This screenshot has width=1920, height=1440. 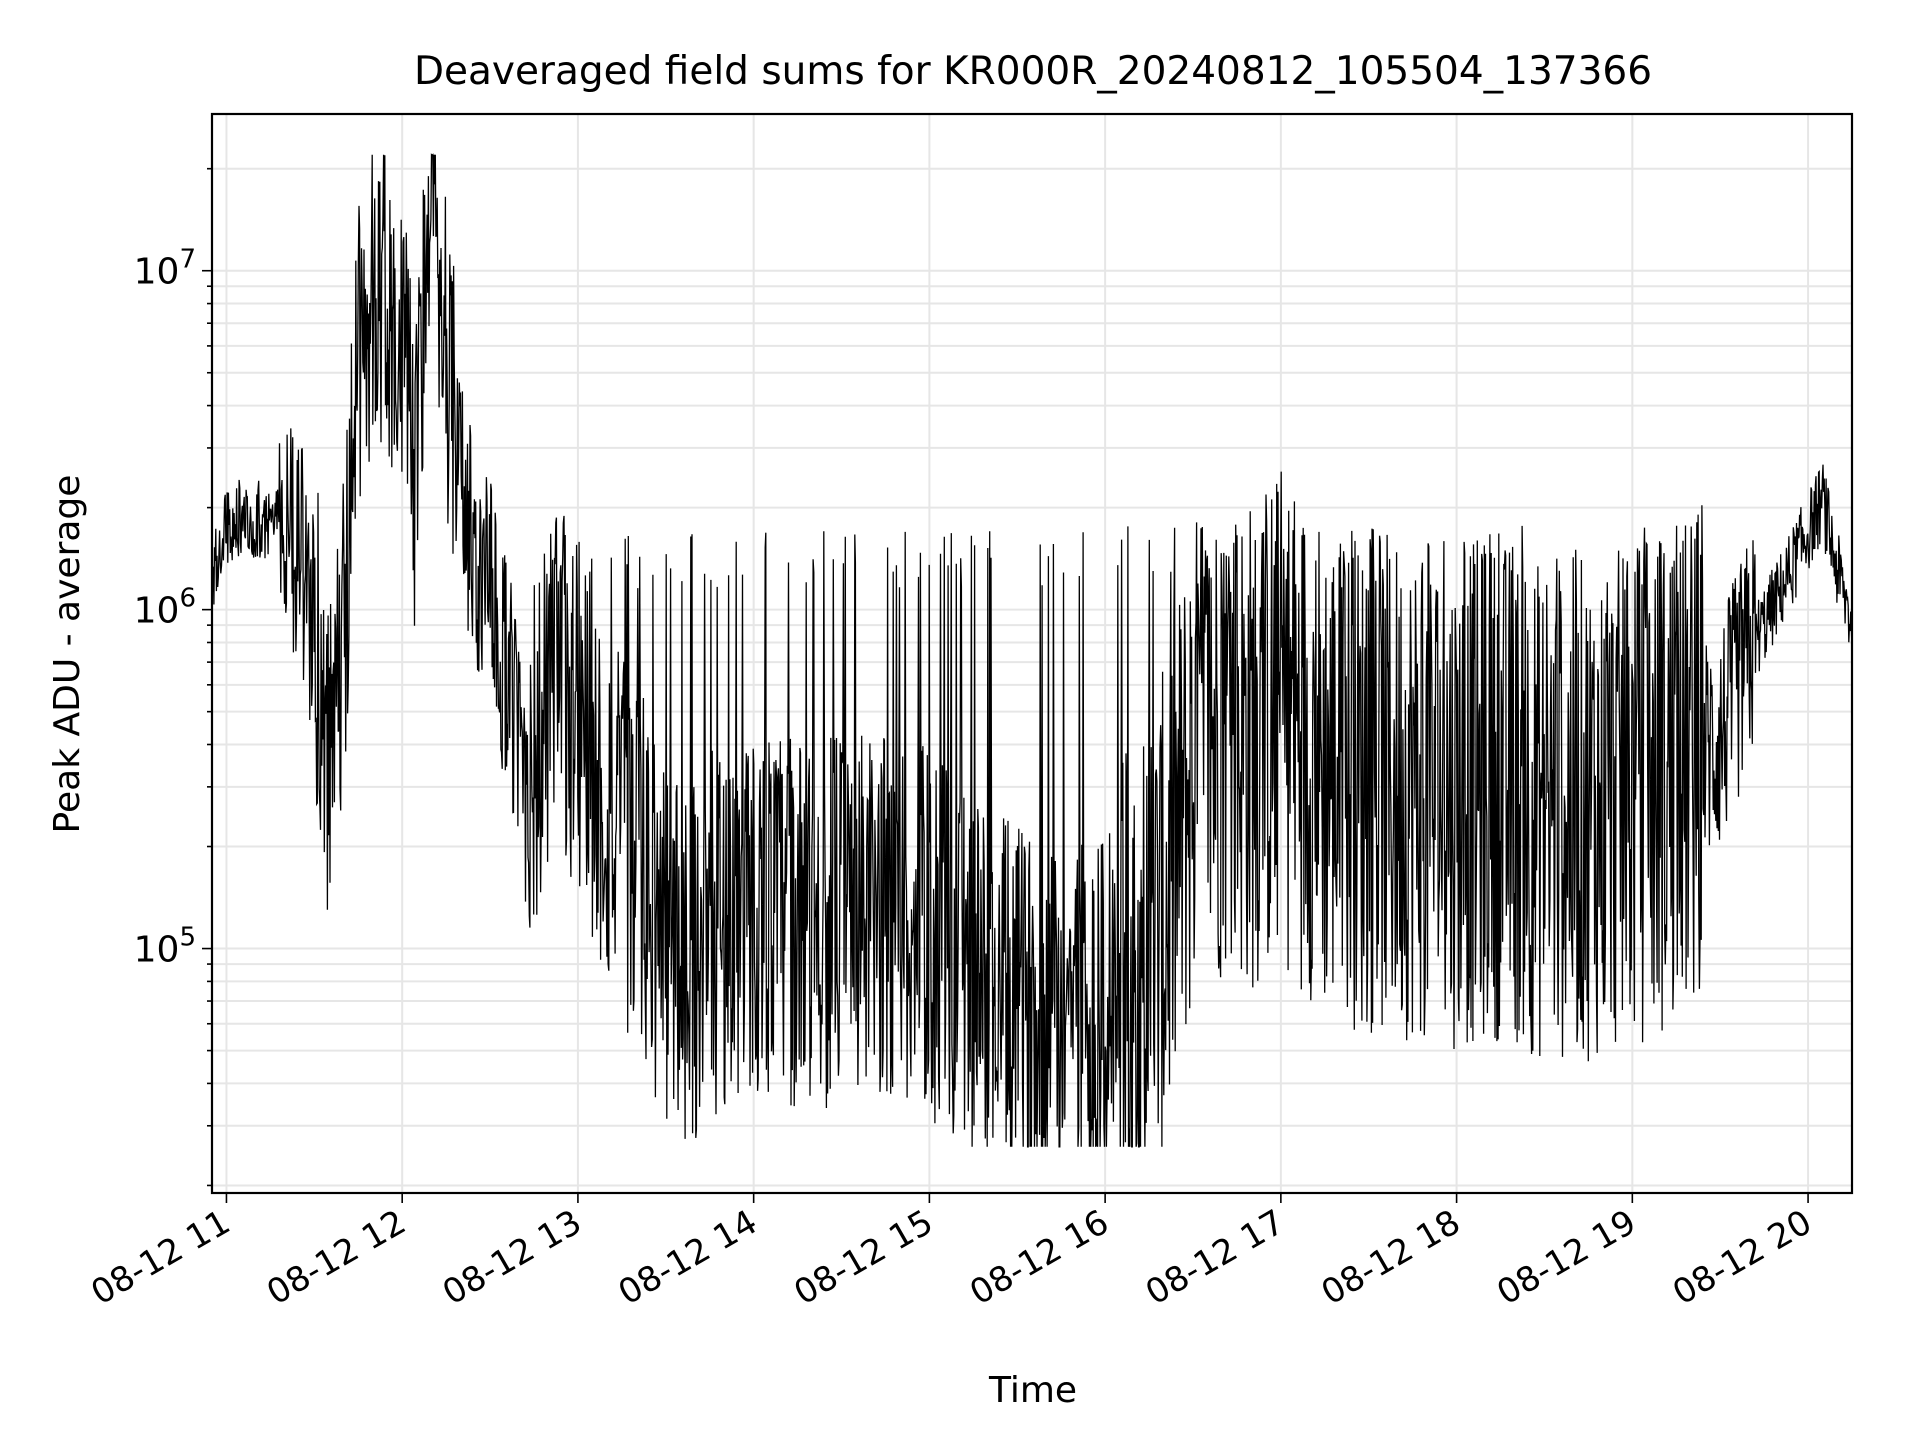 I want to click on x-tick-label: 08-12 13, so click(x=512, y=1257).